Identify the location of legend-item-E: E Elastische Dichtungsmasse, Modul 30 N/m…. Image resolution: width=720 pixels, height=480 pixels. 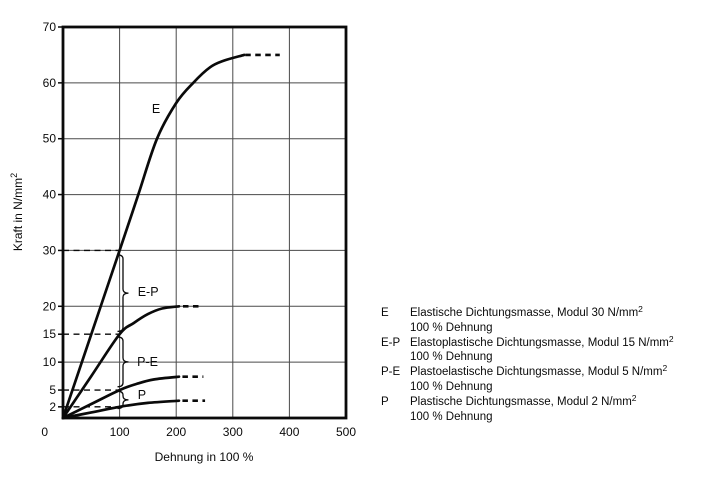
(546, 320).